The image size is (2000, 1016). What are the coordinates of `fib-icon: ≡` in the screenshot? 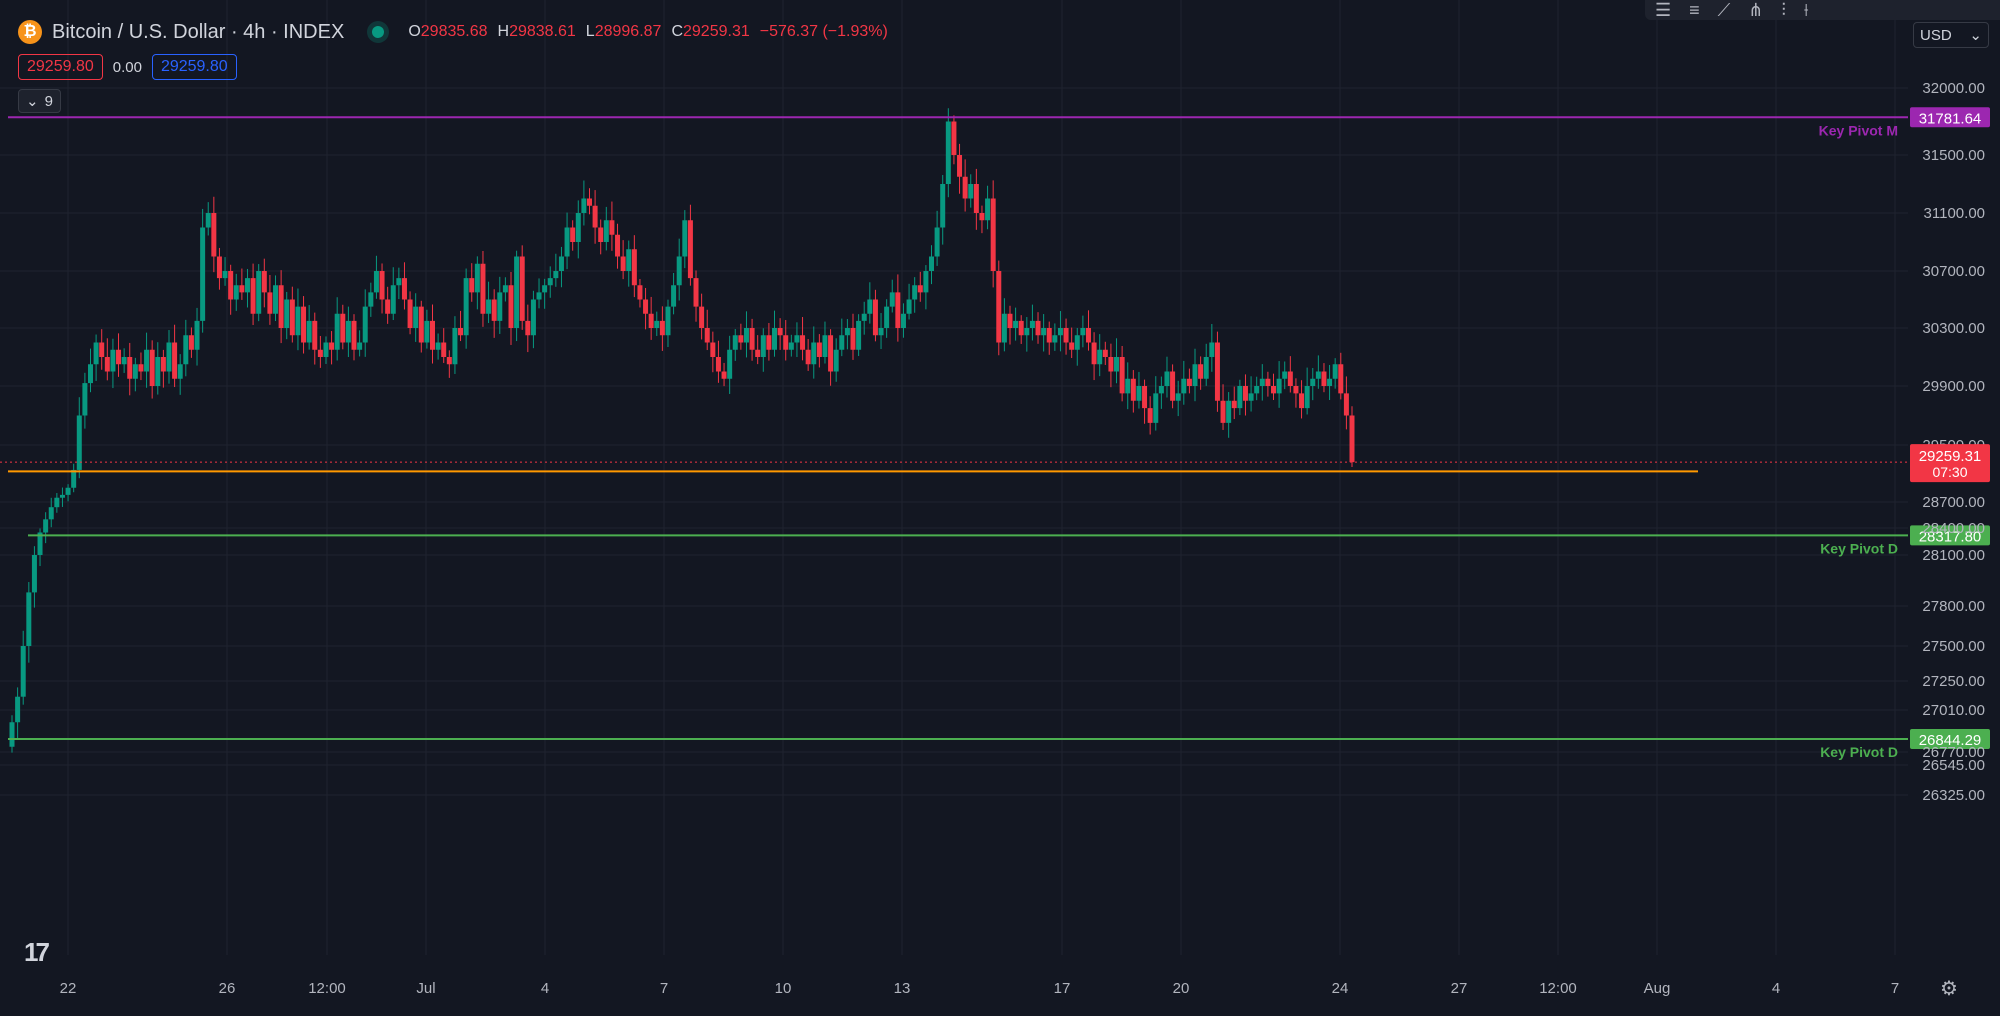 It's located at (1694, 10).